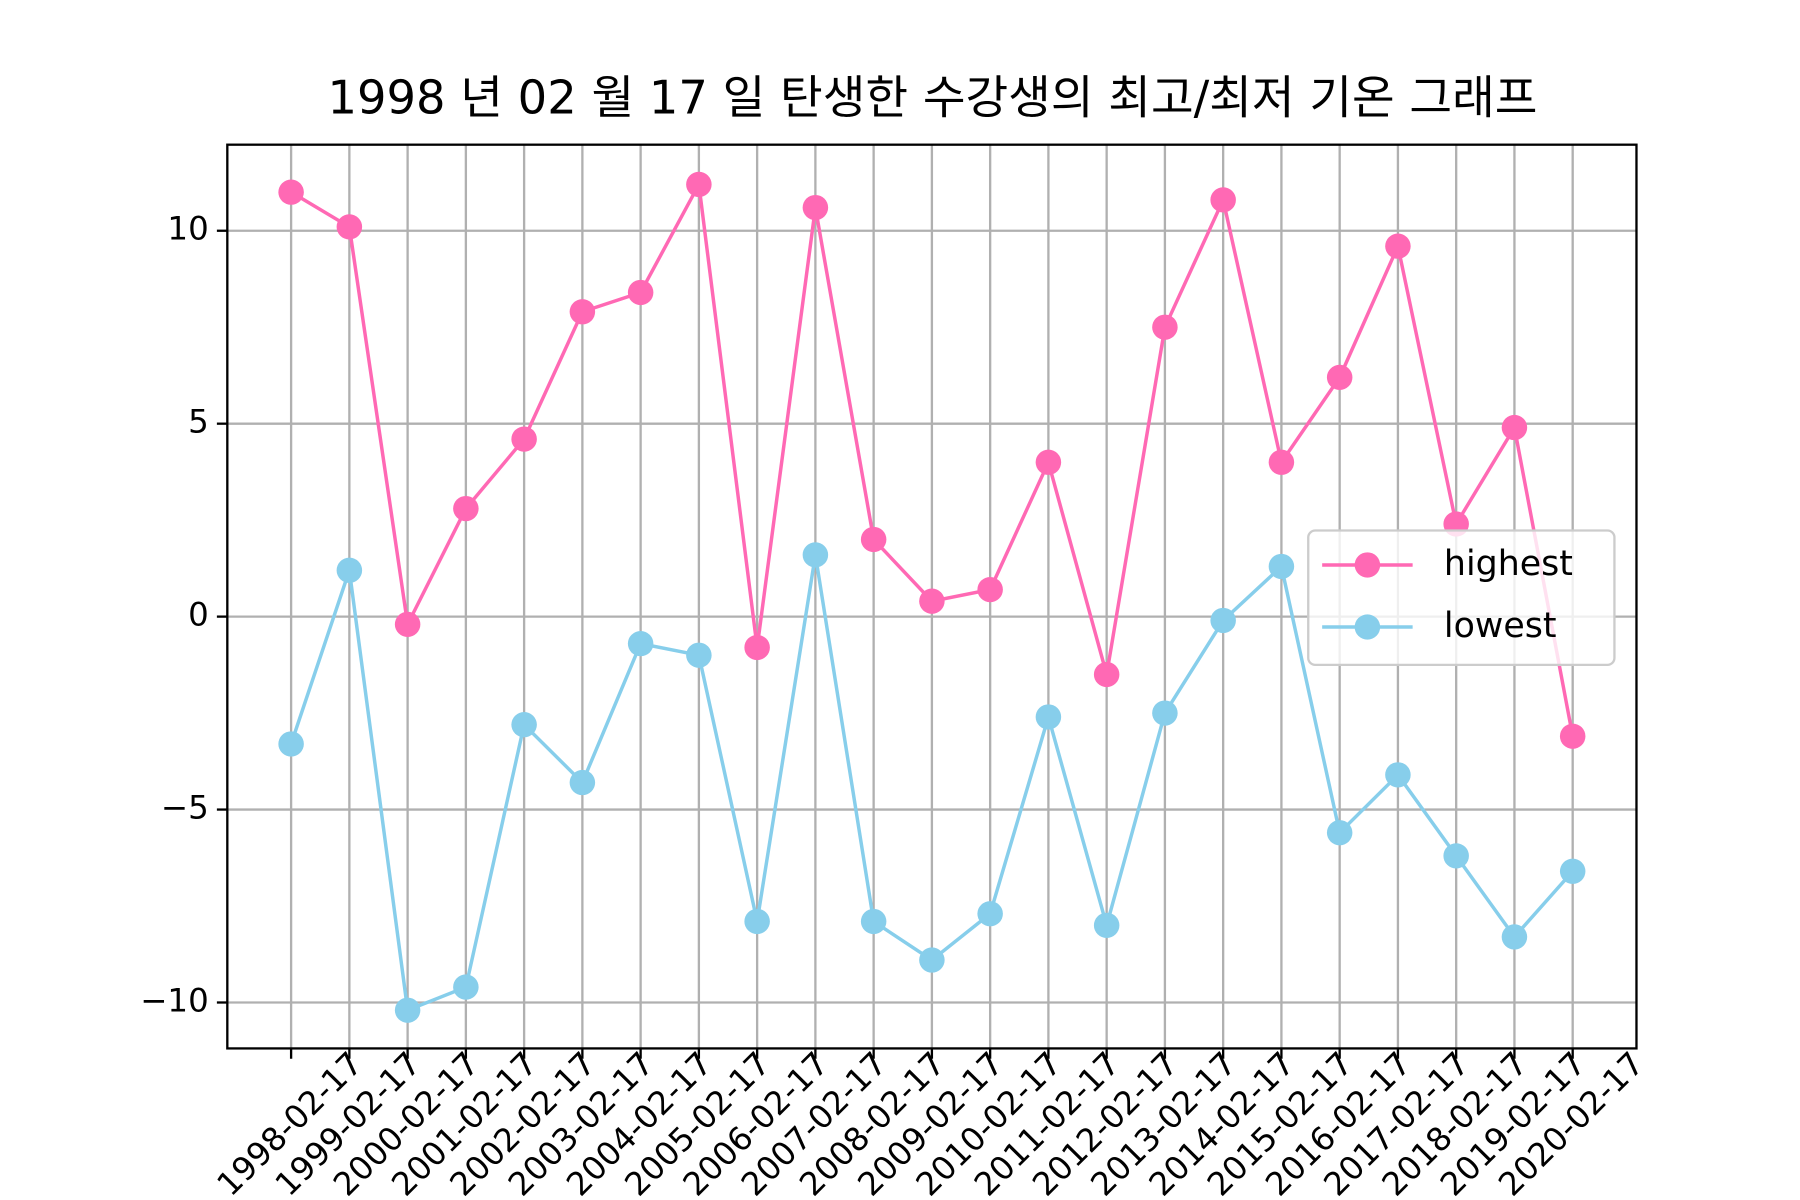  I want to click on y-tick-label: 10, so click(187, 229).